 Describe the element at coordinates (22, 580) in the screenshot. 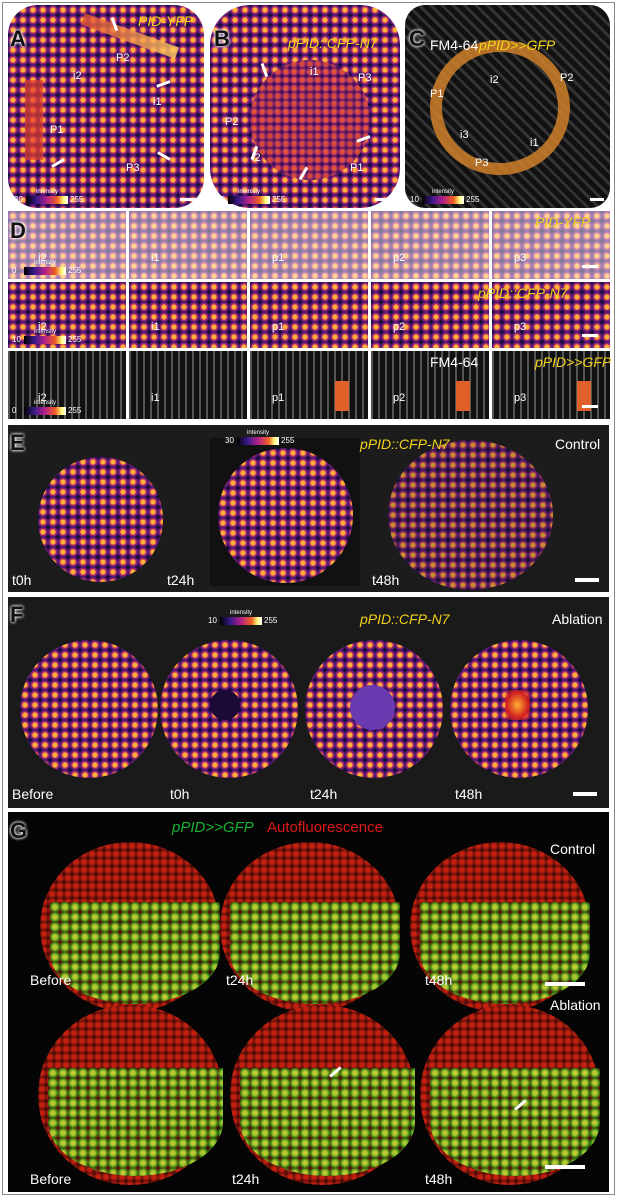

I see `timepoint-label: t0h` at that location.